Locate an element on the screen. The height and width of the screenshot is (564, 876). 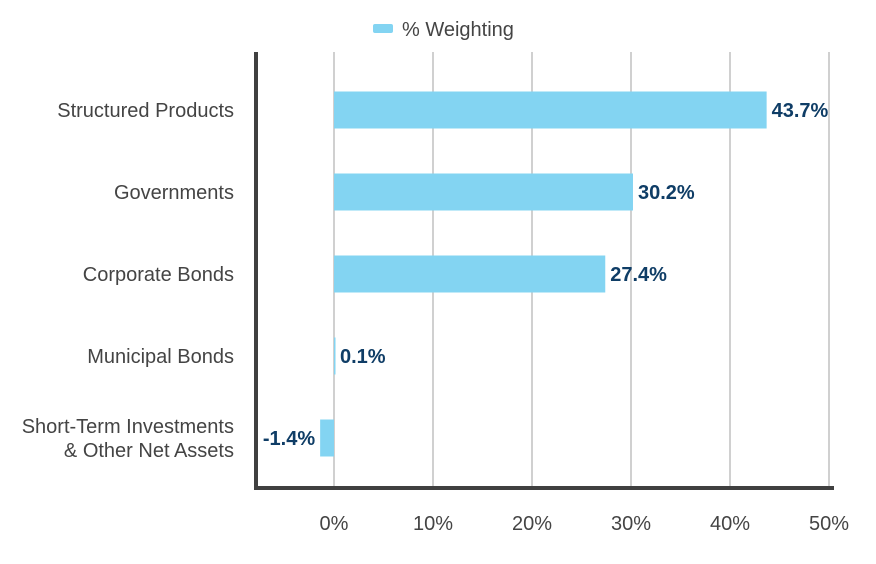
category-label-4-line-0: Short-Term Investments is located at coordinates (128, 427).